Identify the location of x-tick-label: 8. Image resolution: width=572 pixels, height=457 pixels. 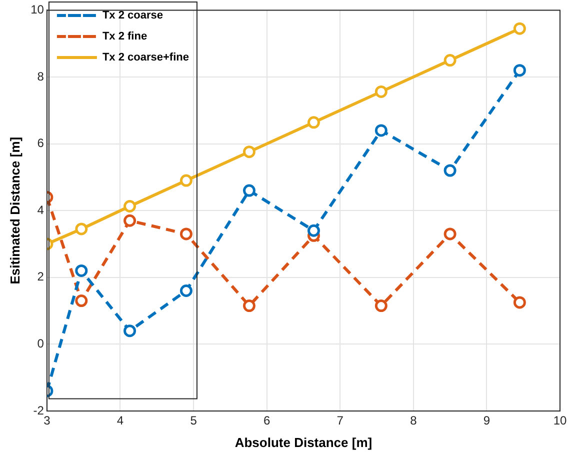
(414, 421).